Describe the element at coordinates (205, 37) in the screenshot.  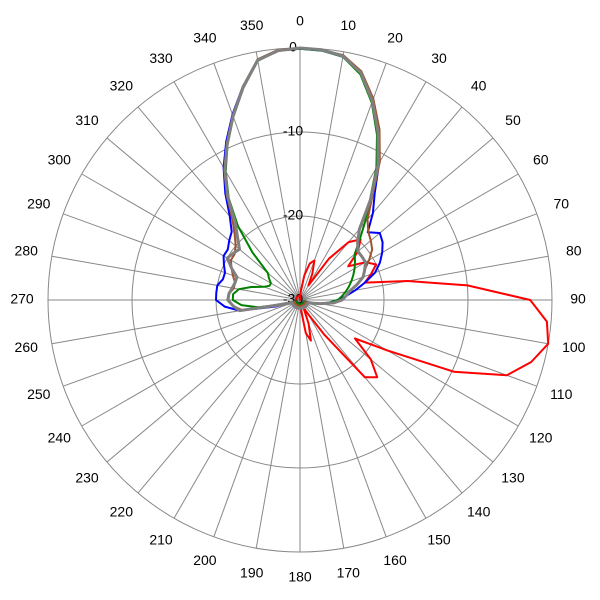
I see `angle-label: 340` at that location.